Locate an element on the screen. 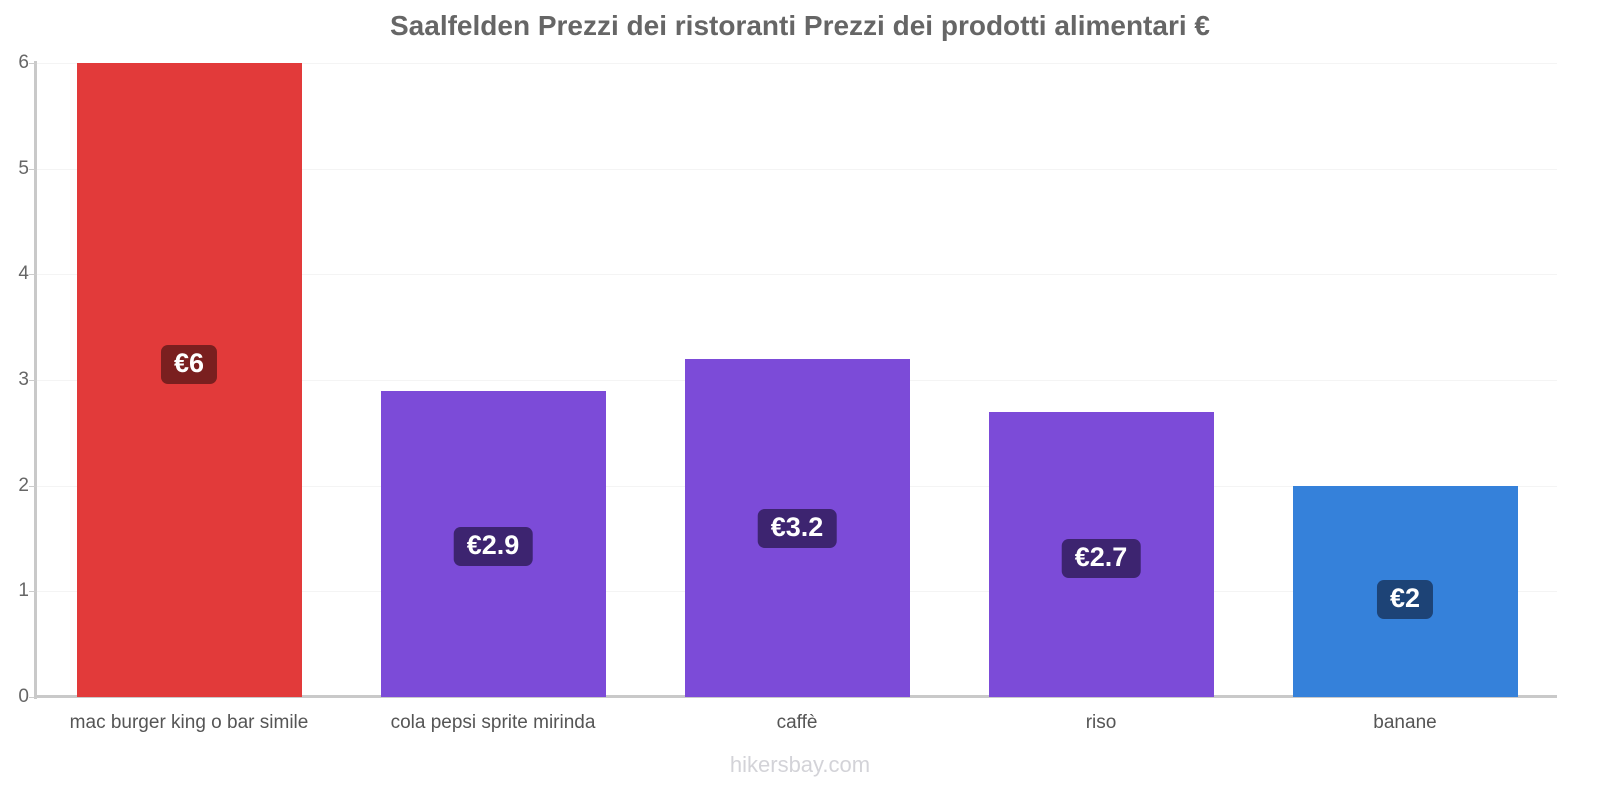 The image size is (1600, 800). y-axis-tick-label: 5 is located at coordinates (23, 168).